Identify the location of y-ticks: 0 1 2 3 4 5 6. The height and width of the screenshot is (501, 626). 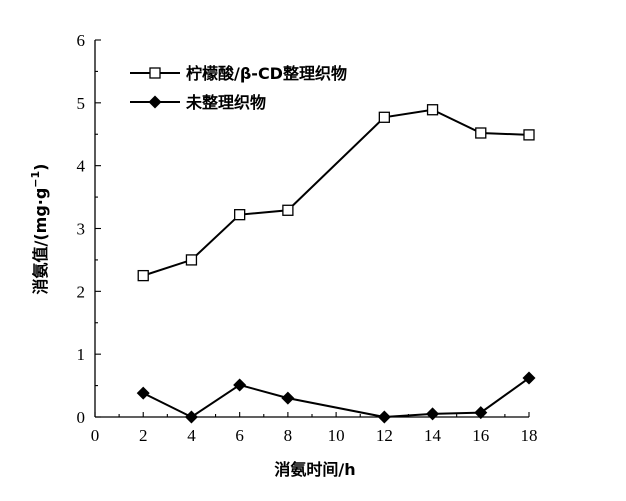
(89, 229).